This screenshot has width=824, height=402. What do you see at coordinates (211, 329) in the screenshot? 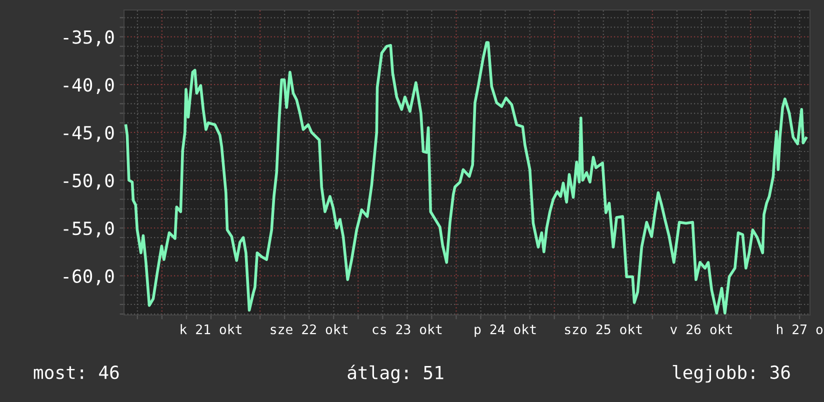
I see `x-tick-label: k 21 okt` at bounding box center [211, 329].